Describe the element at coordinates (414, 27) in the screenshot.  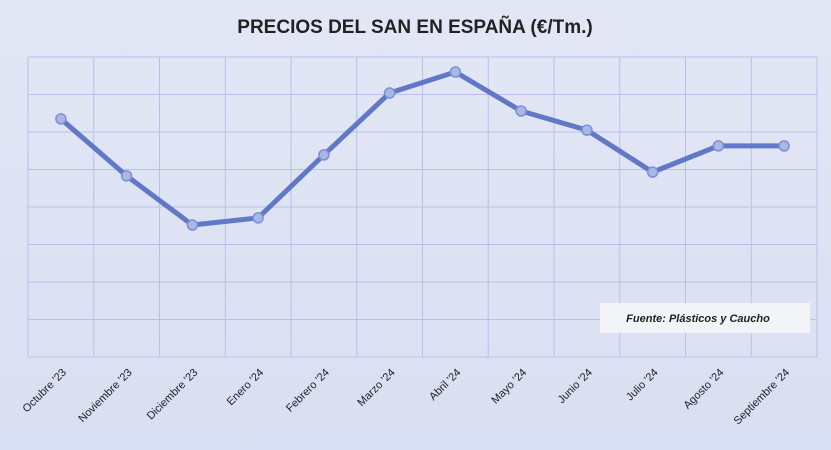
I see `chart-title: PRECIOS DEL SAN EN ESPAÑA (€/Tm.)` at that location.